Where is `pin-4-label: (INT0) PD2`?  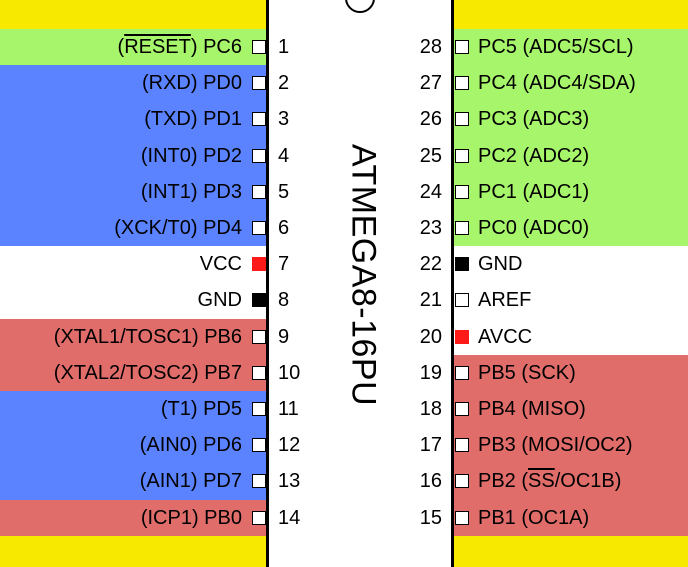
pin-4-label: (INT0) PD2 is located at coordinates (191, 155).